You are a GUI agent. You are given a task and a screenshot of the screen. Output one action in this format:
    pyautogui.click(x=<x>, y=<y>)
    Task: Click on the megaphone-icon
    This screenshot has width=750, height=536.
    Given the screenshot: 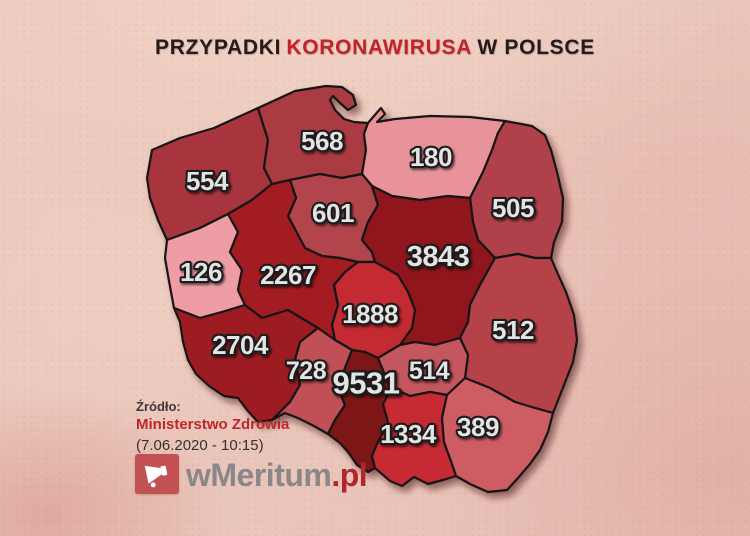 What is the action you would take?
    pyautogui.click(x=157, y=474)
    